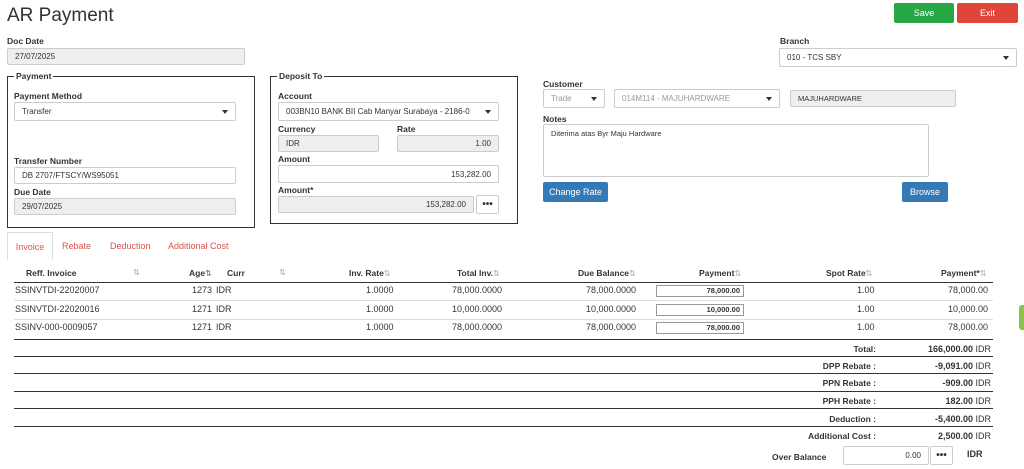  I want to click on summary-total-value: 166,000.00 IDR, so click(959, 349).